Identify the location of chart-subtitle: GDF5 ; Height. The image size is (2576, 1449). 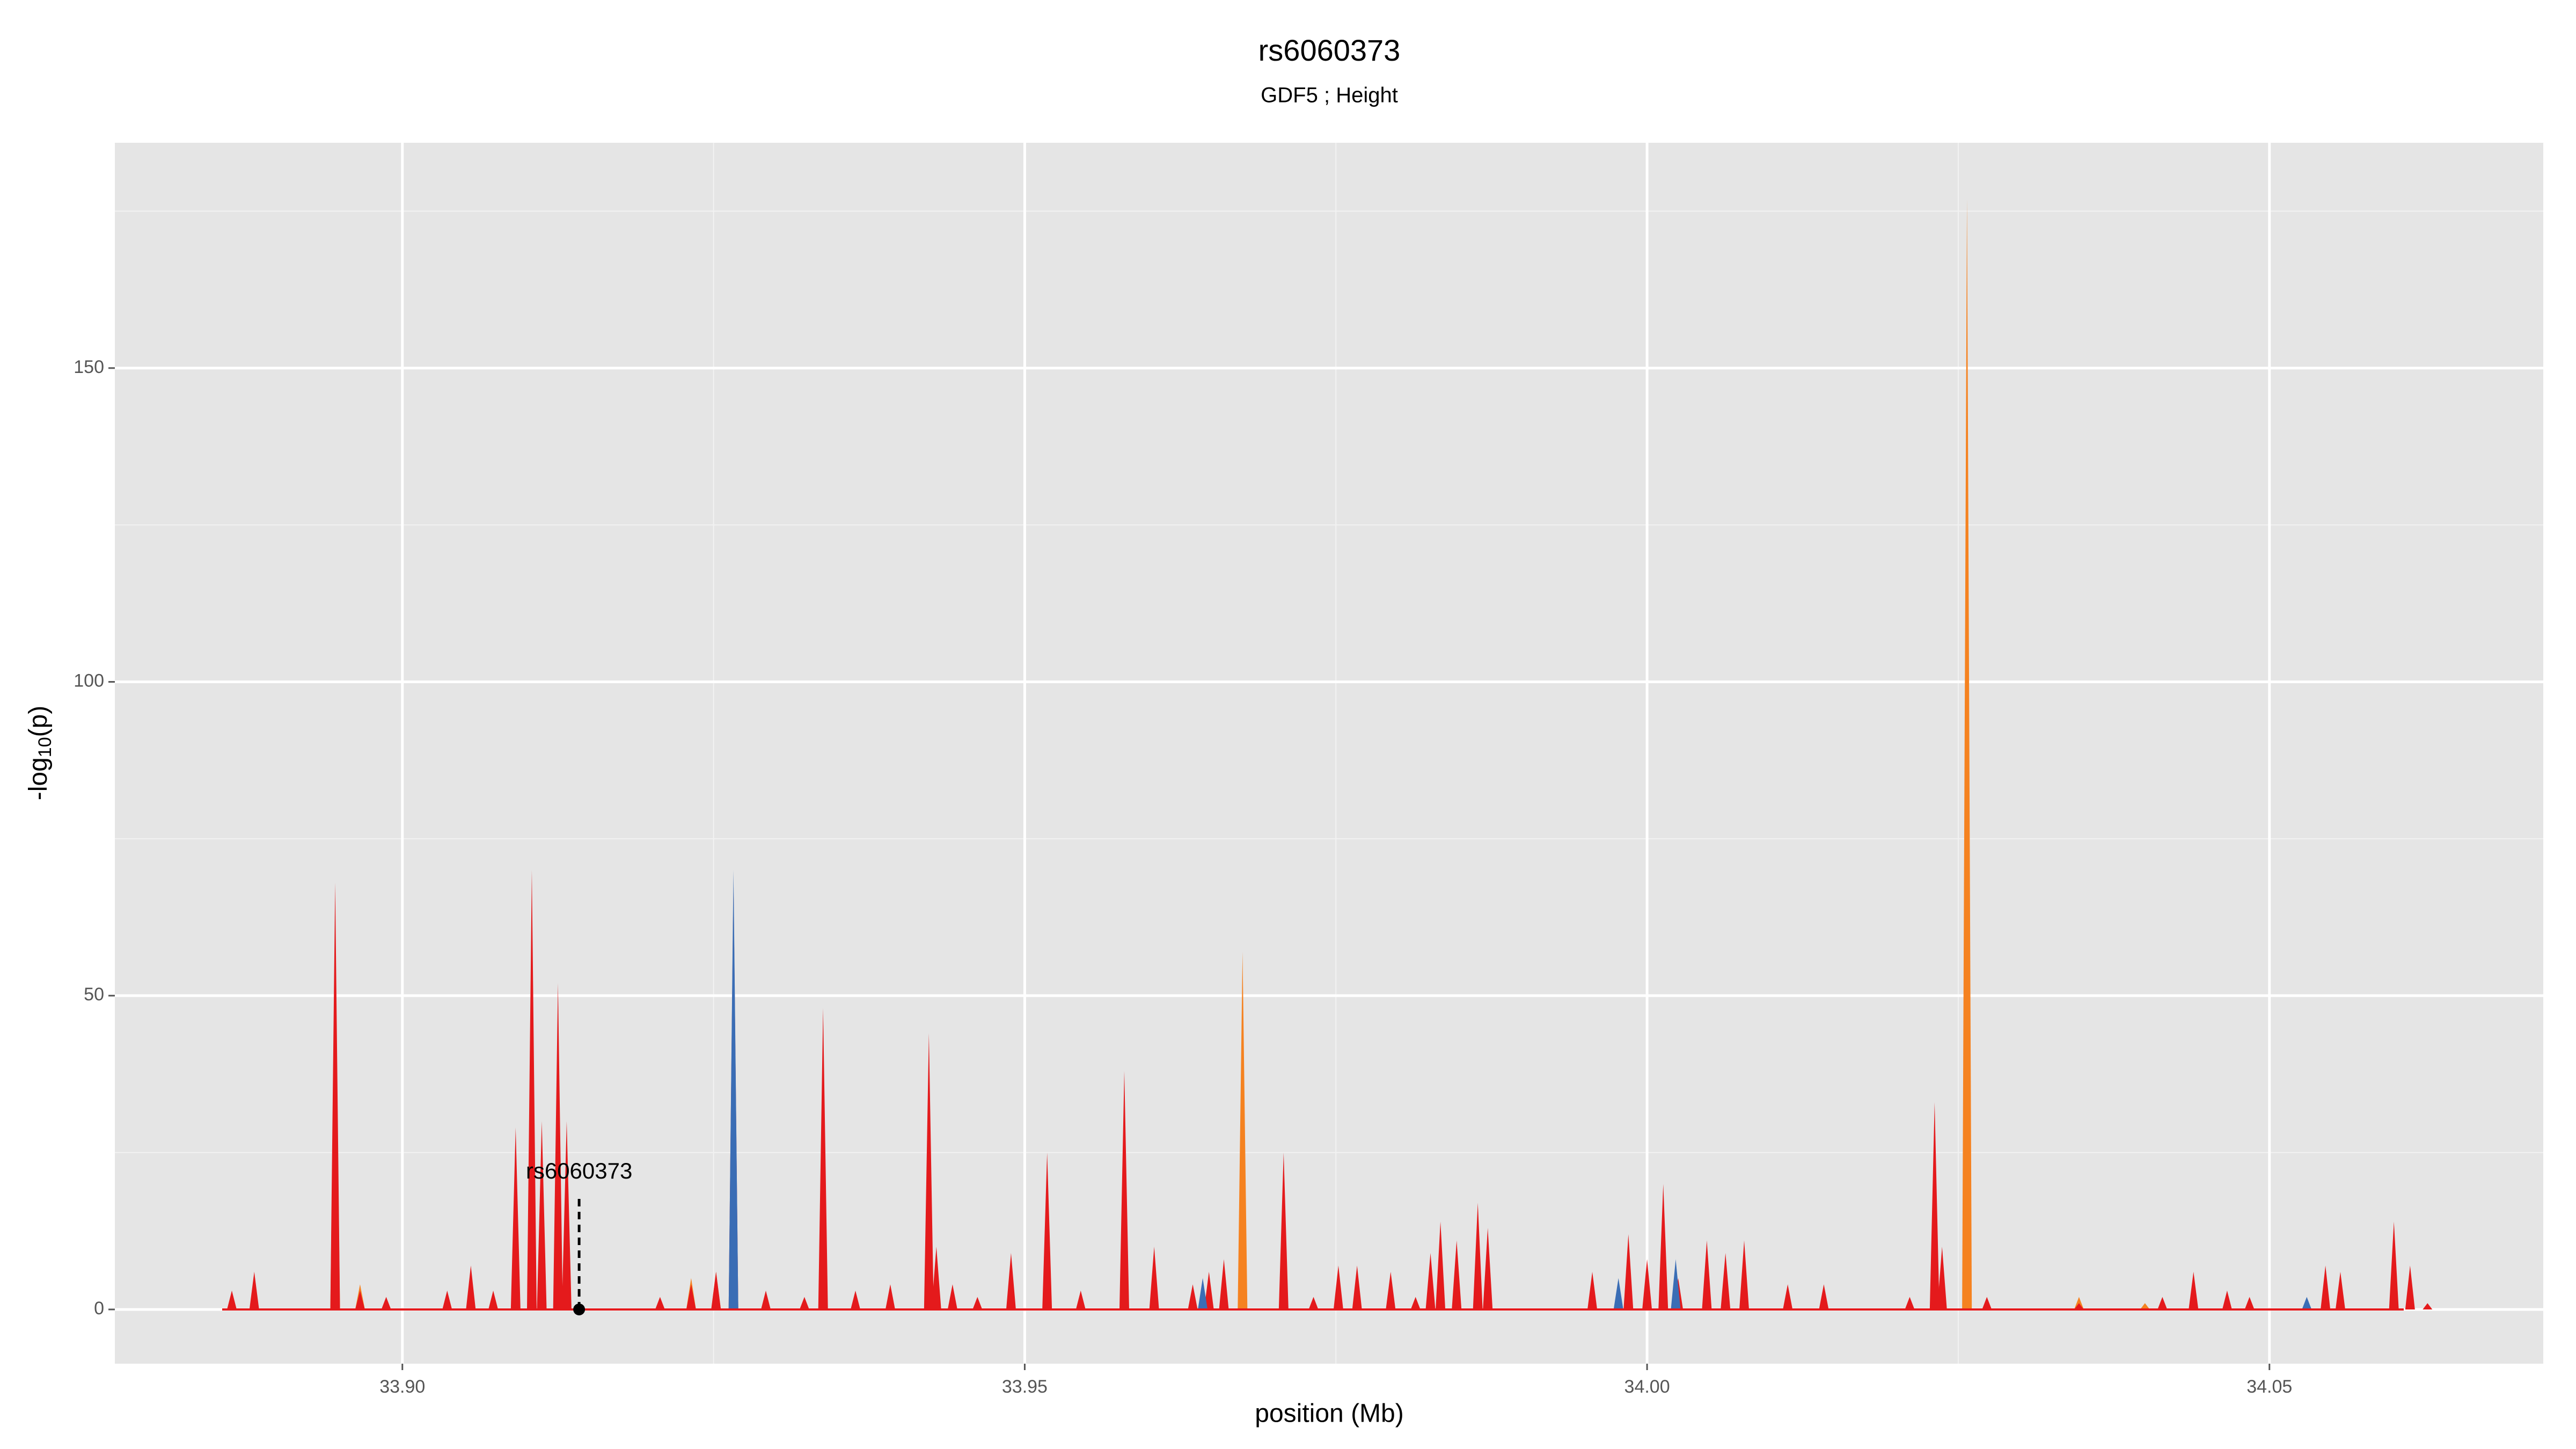
(1329, 95).